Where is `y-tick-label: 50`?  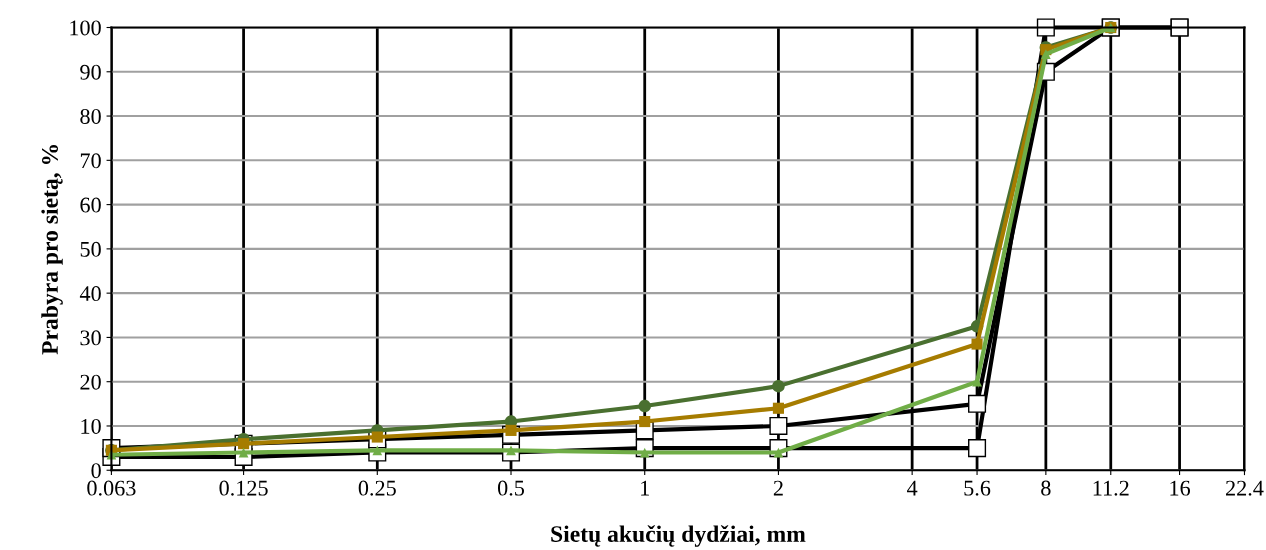 y-tick-label: 50 is located at coordinates (90, 249).